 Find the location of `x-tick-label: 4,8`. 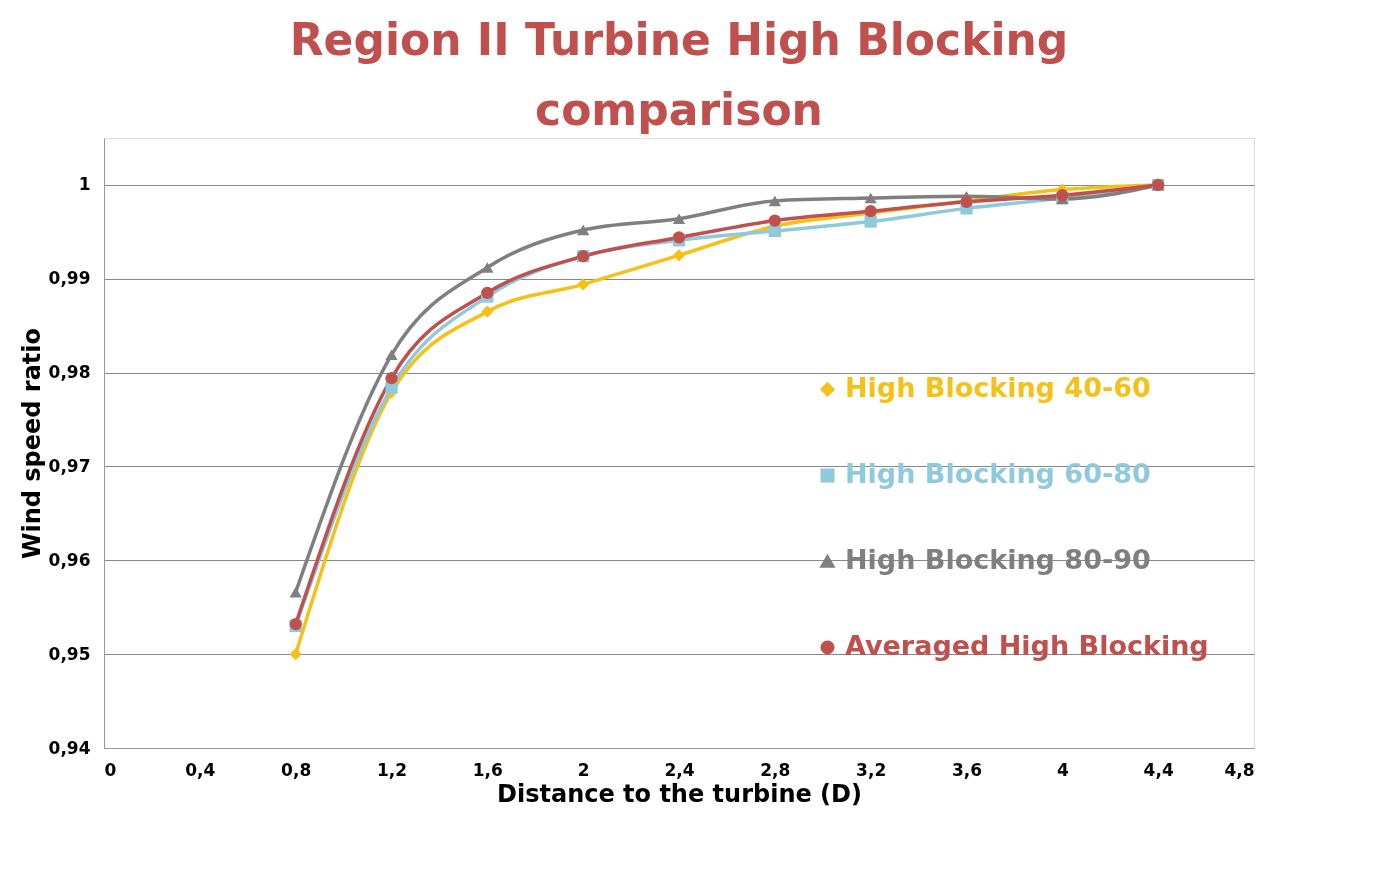

x-tick-label: 4,8 is located at coordinates (1239, 769).